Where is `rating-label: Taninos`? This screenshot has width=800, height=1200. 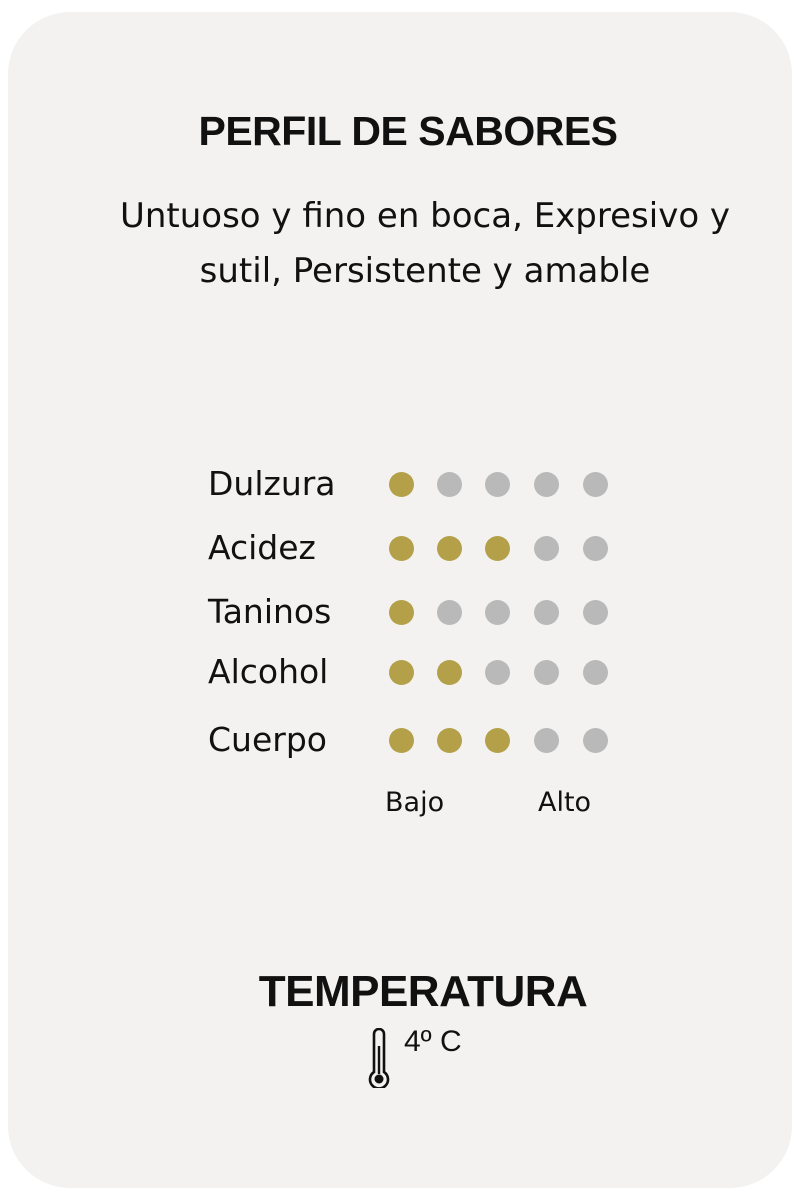 rating-label: Taninos is located at coordinates (270, 611).